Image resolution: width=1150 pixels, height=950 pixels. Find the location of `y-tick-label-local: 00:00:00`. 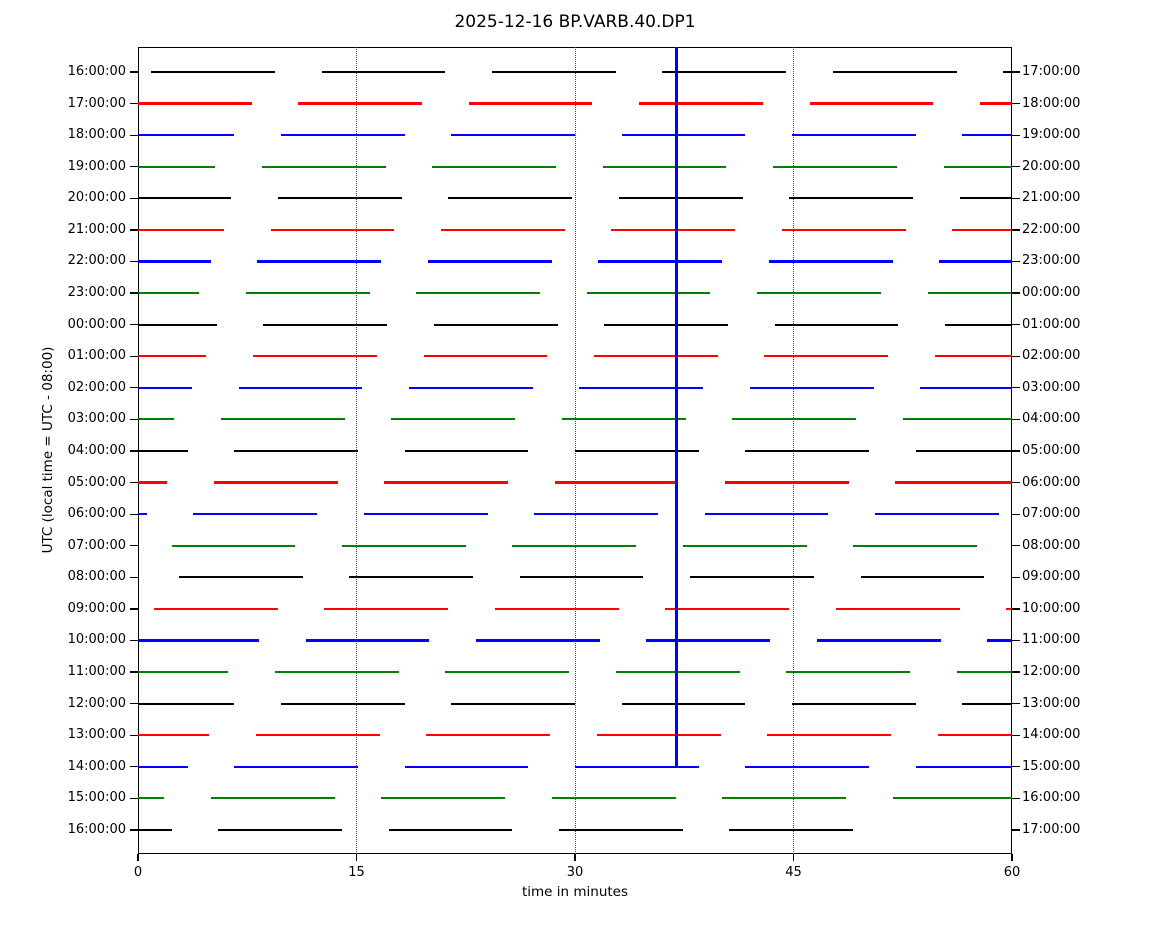

y-tick-label-local: 00:00:00 is located at coordinates (1051, 293).